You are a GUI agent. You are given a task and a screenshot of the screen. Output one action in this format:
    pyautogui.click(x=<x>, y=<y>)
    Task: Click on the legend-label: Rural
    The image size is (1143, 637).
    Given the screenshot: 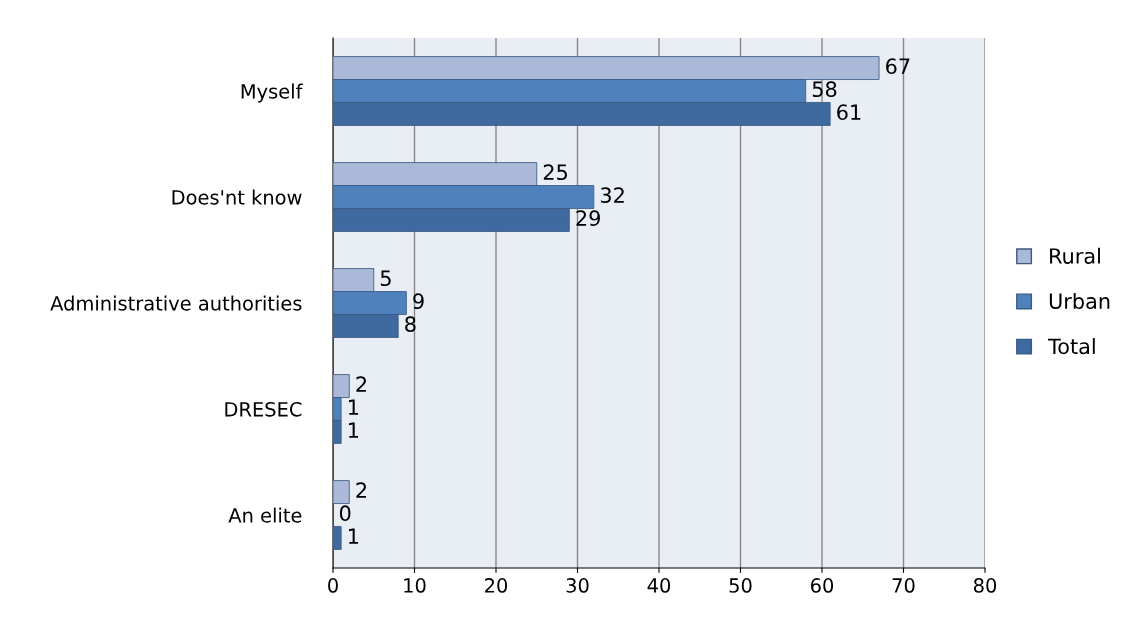 What is the action you would take?
    pyautogui.click(x=1075, y=255)
    